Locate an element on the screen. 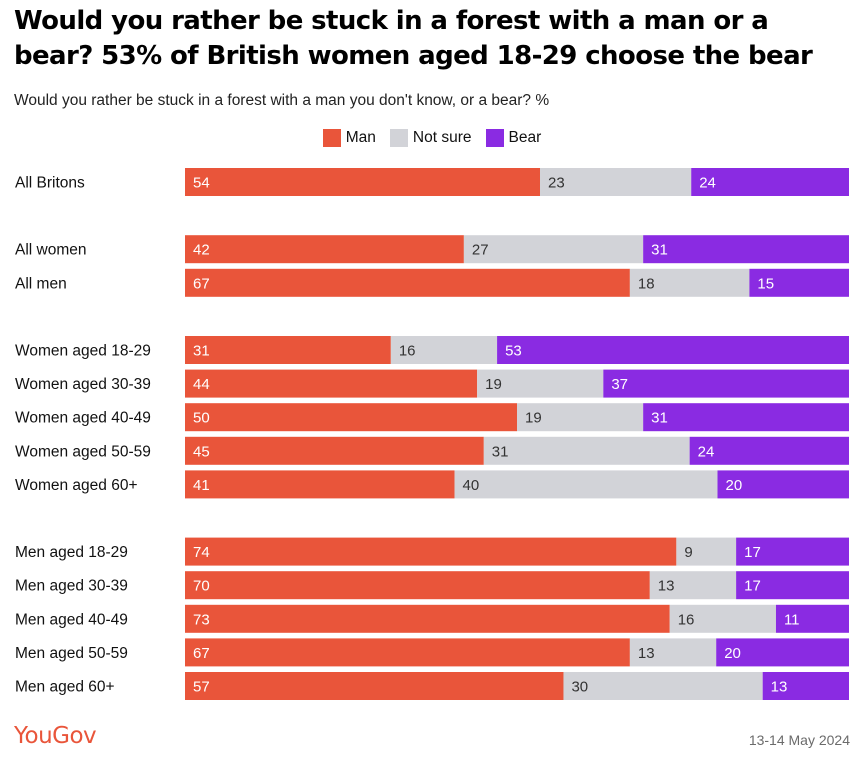 Image resolution: width=864 pixels, height=763 pixels. legend-item-man: Man is located at coordinates (349, 138).